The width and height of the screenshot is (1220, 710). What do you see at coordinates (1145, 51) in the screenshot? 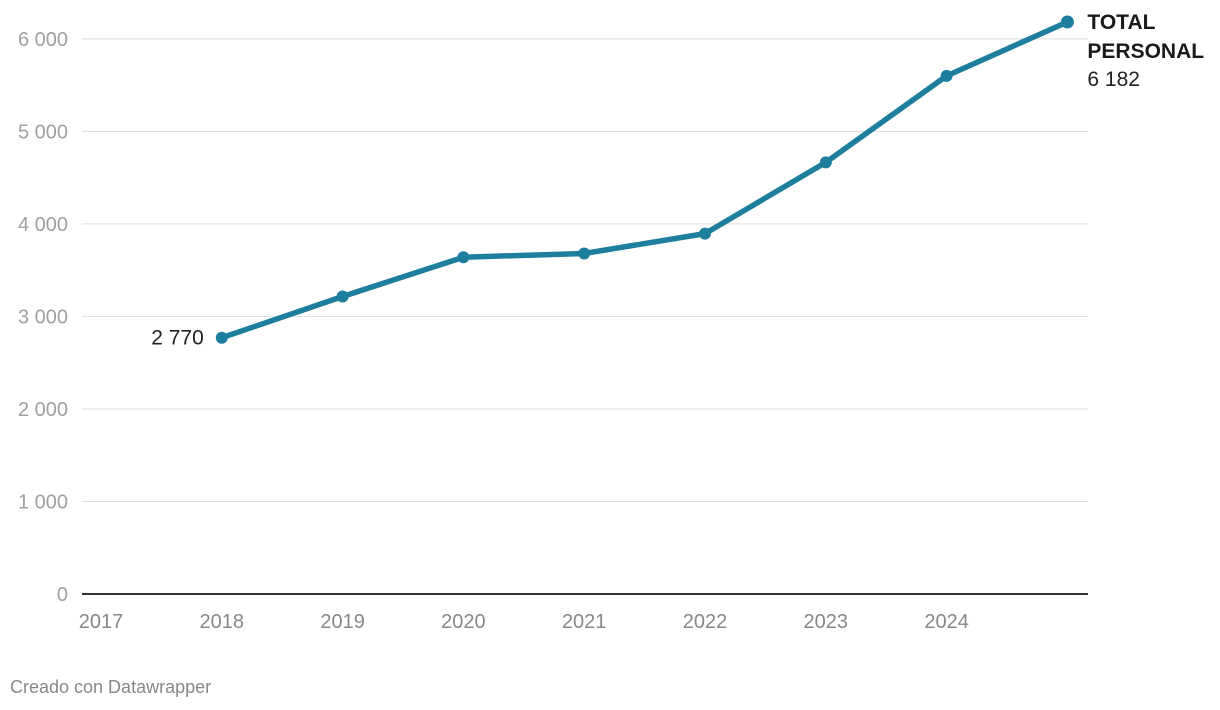
I see `series-name-label-line-2: PERSONAL` at bounding box center [1145, 51].